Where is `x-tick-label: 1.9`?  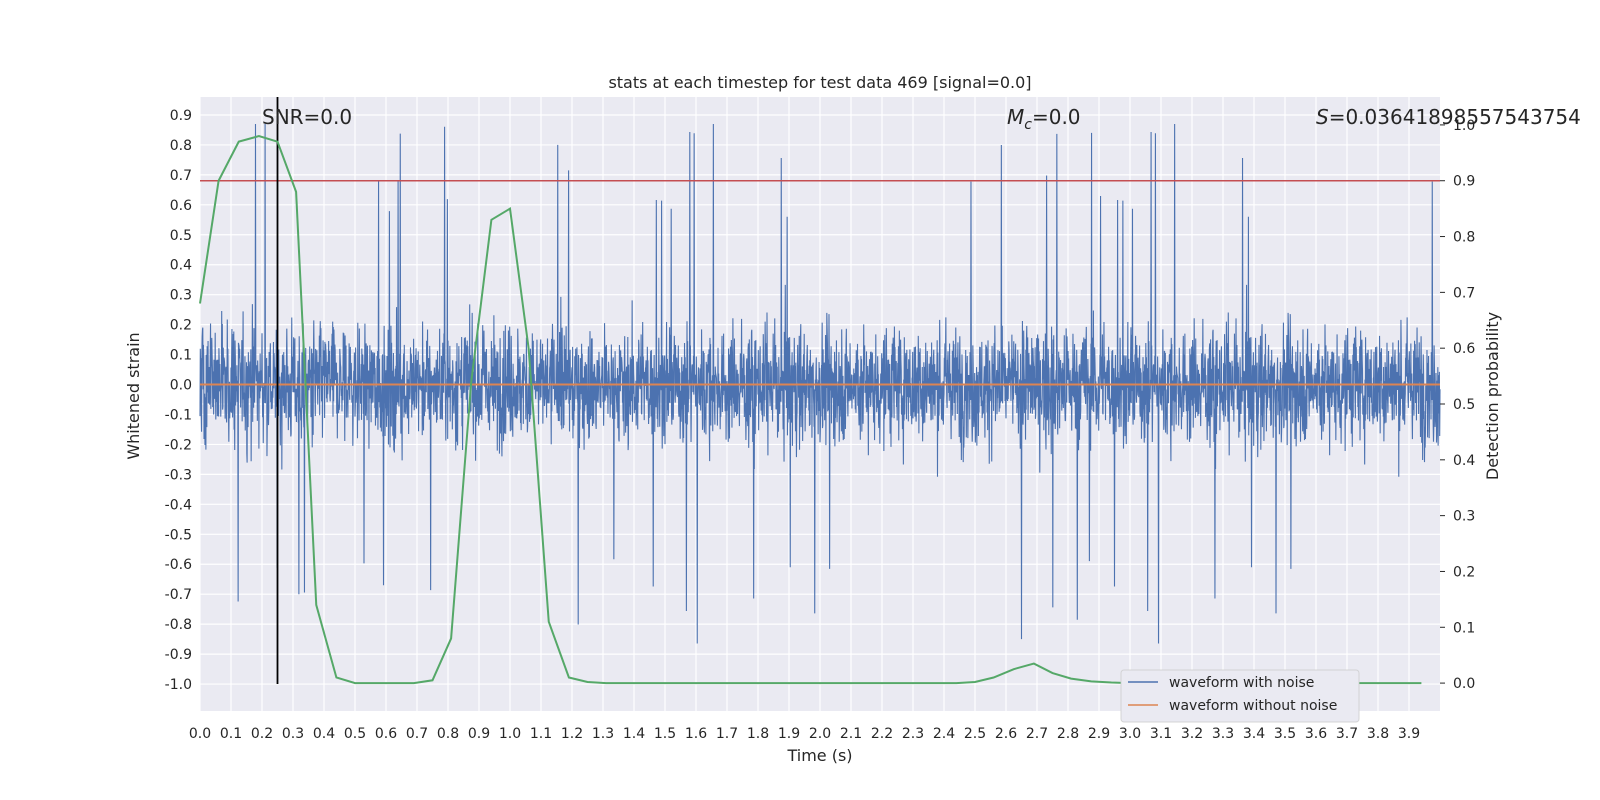
x-tick-label: 1.9 is located at coordinates (789, 734).